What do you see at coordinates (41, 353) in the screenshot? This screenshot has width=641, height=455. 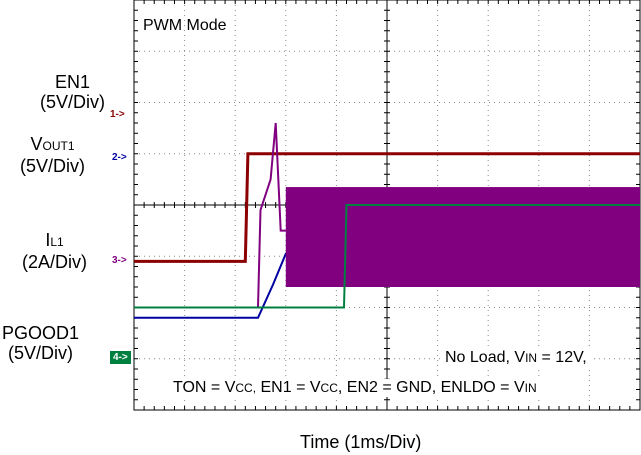 I see `ch4-scale: (5V/Div)` at bounding box center [41, 353].